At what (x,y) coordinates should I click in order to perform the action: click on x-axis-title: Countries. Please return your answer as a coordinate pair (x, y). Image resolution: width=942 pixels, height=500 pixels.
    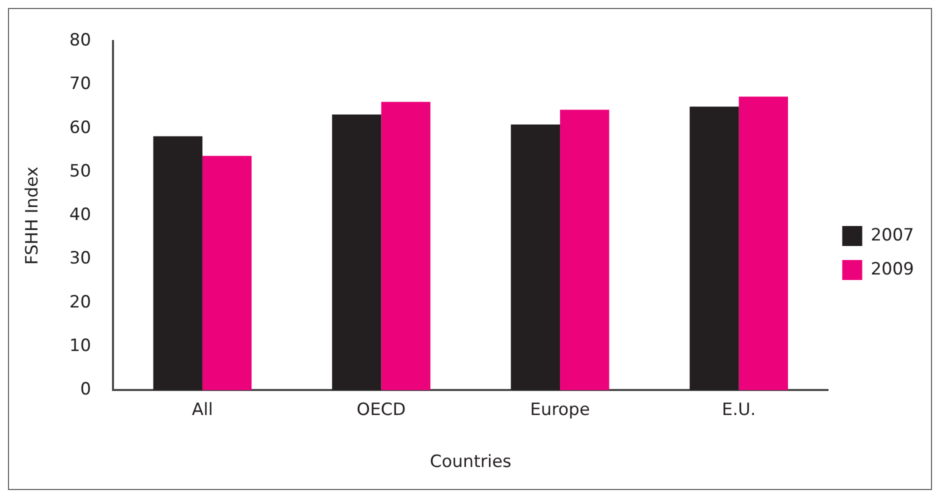
    Looking at the image, I should click on (471, 462).